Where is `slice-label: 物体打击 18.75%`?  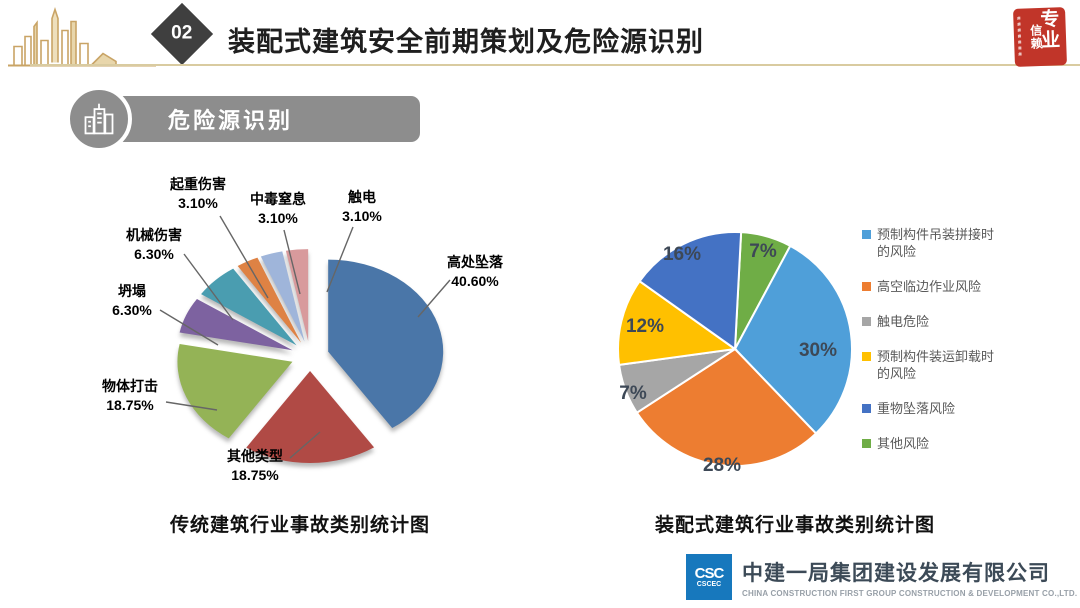
slice-label: 物体打击 18.75% is located at coordinates (130, 395).